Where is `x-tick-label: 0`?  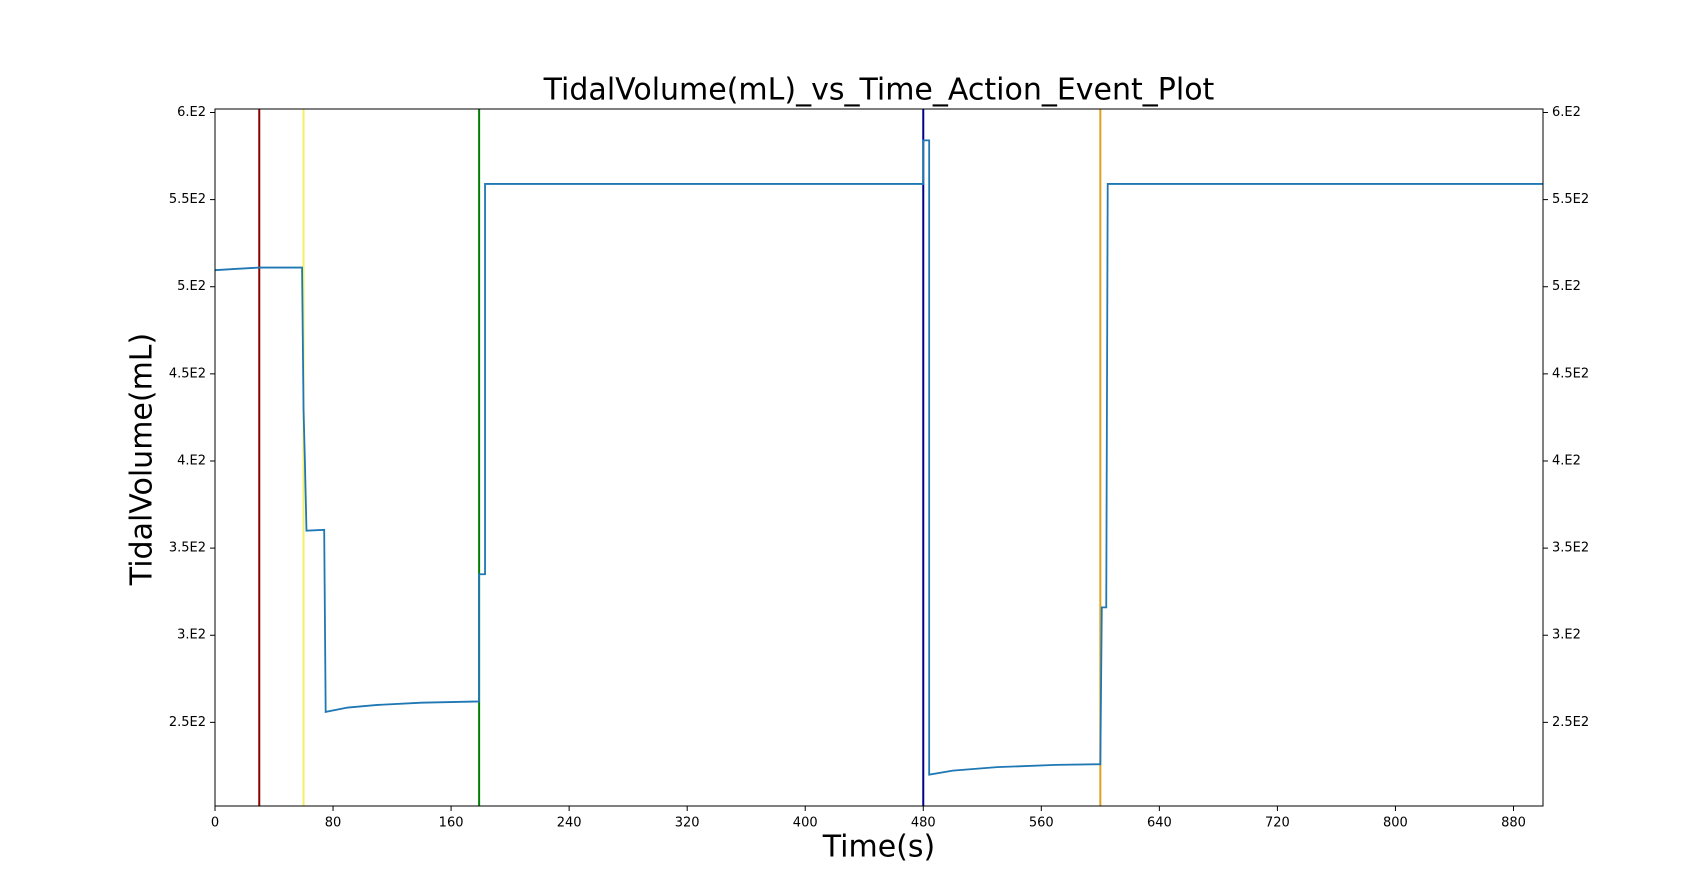 x-tick-label: 0 is located at coordinates (215, 823).